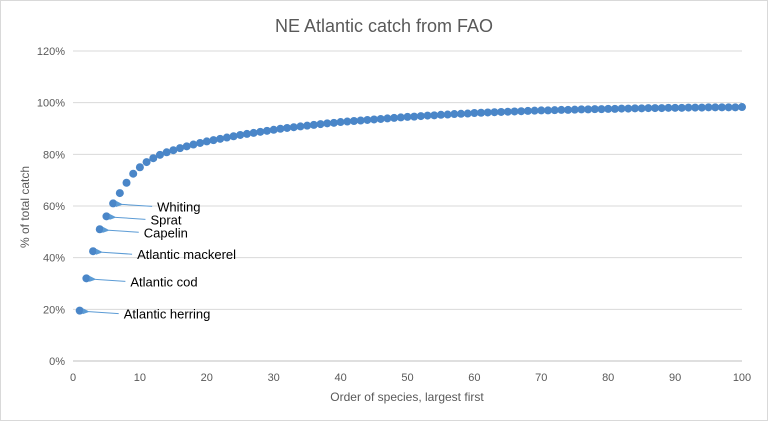  Describe the element at coordinates (54, 310) in the screenshot. I see `y-tick-label: 20%` at that location.